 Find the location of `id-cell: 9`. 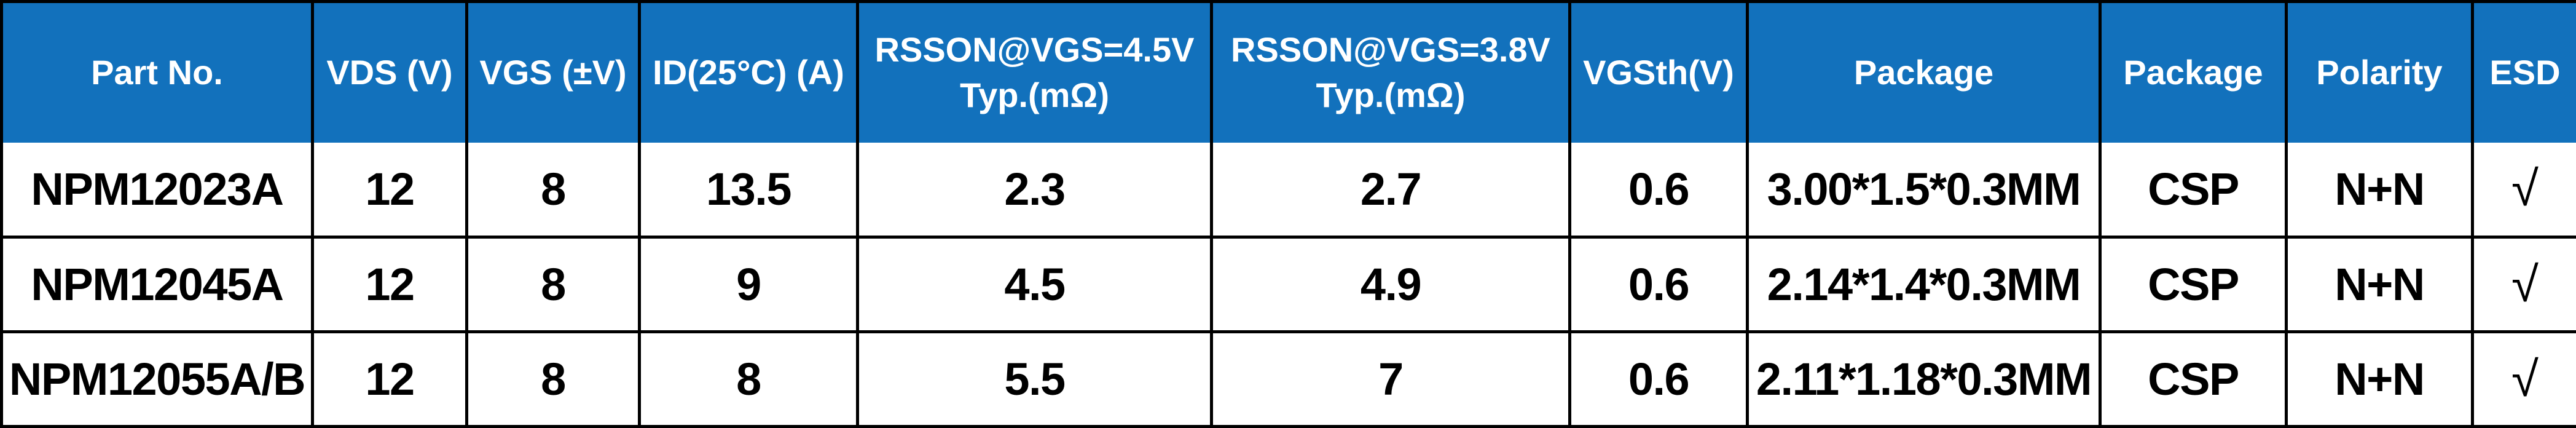

id-cell: 9 is located at coordinates (749, 284).